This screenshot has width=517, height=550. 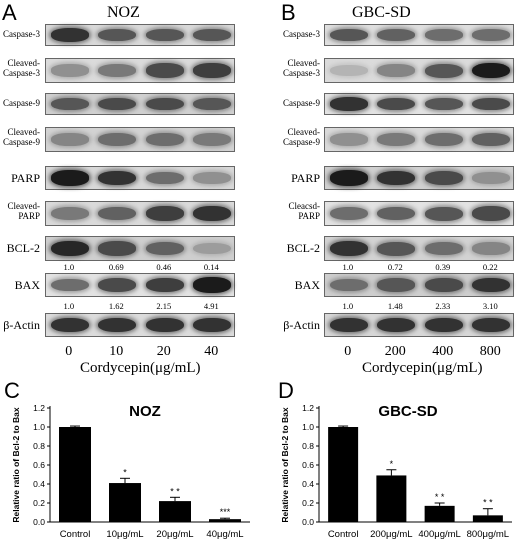 What do you see at coordinates (75, 534) in the screenshot?
I see `category-label: Control` at bounding box center [75, 534].